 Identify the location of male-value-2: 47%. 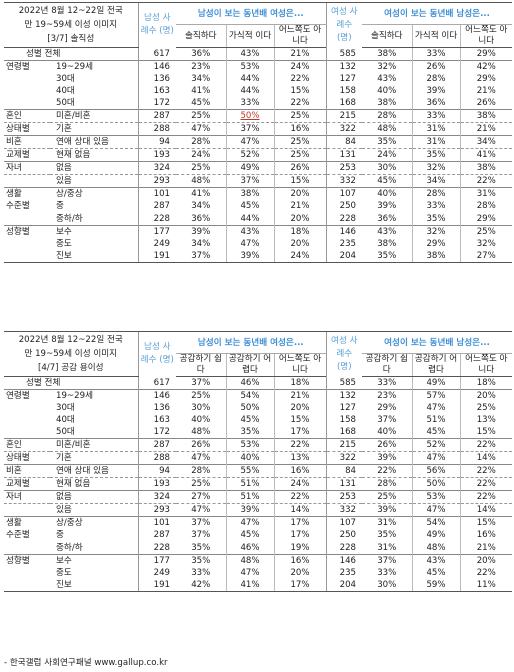
(250, 523).